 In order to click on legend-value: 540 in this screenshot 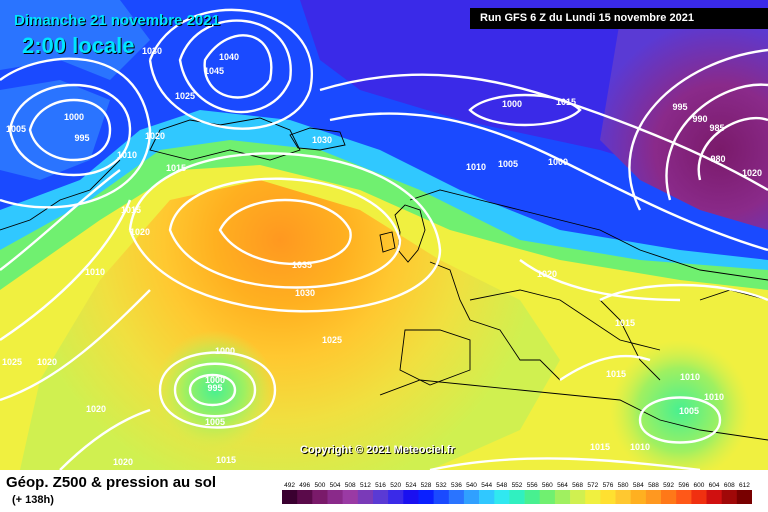, I will do `click(471, 485)`.